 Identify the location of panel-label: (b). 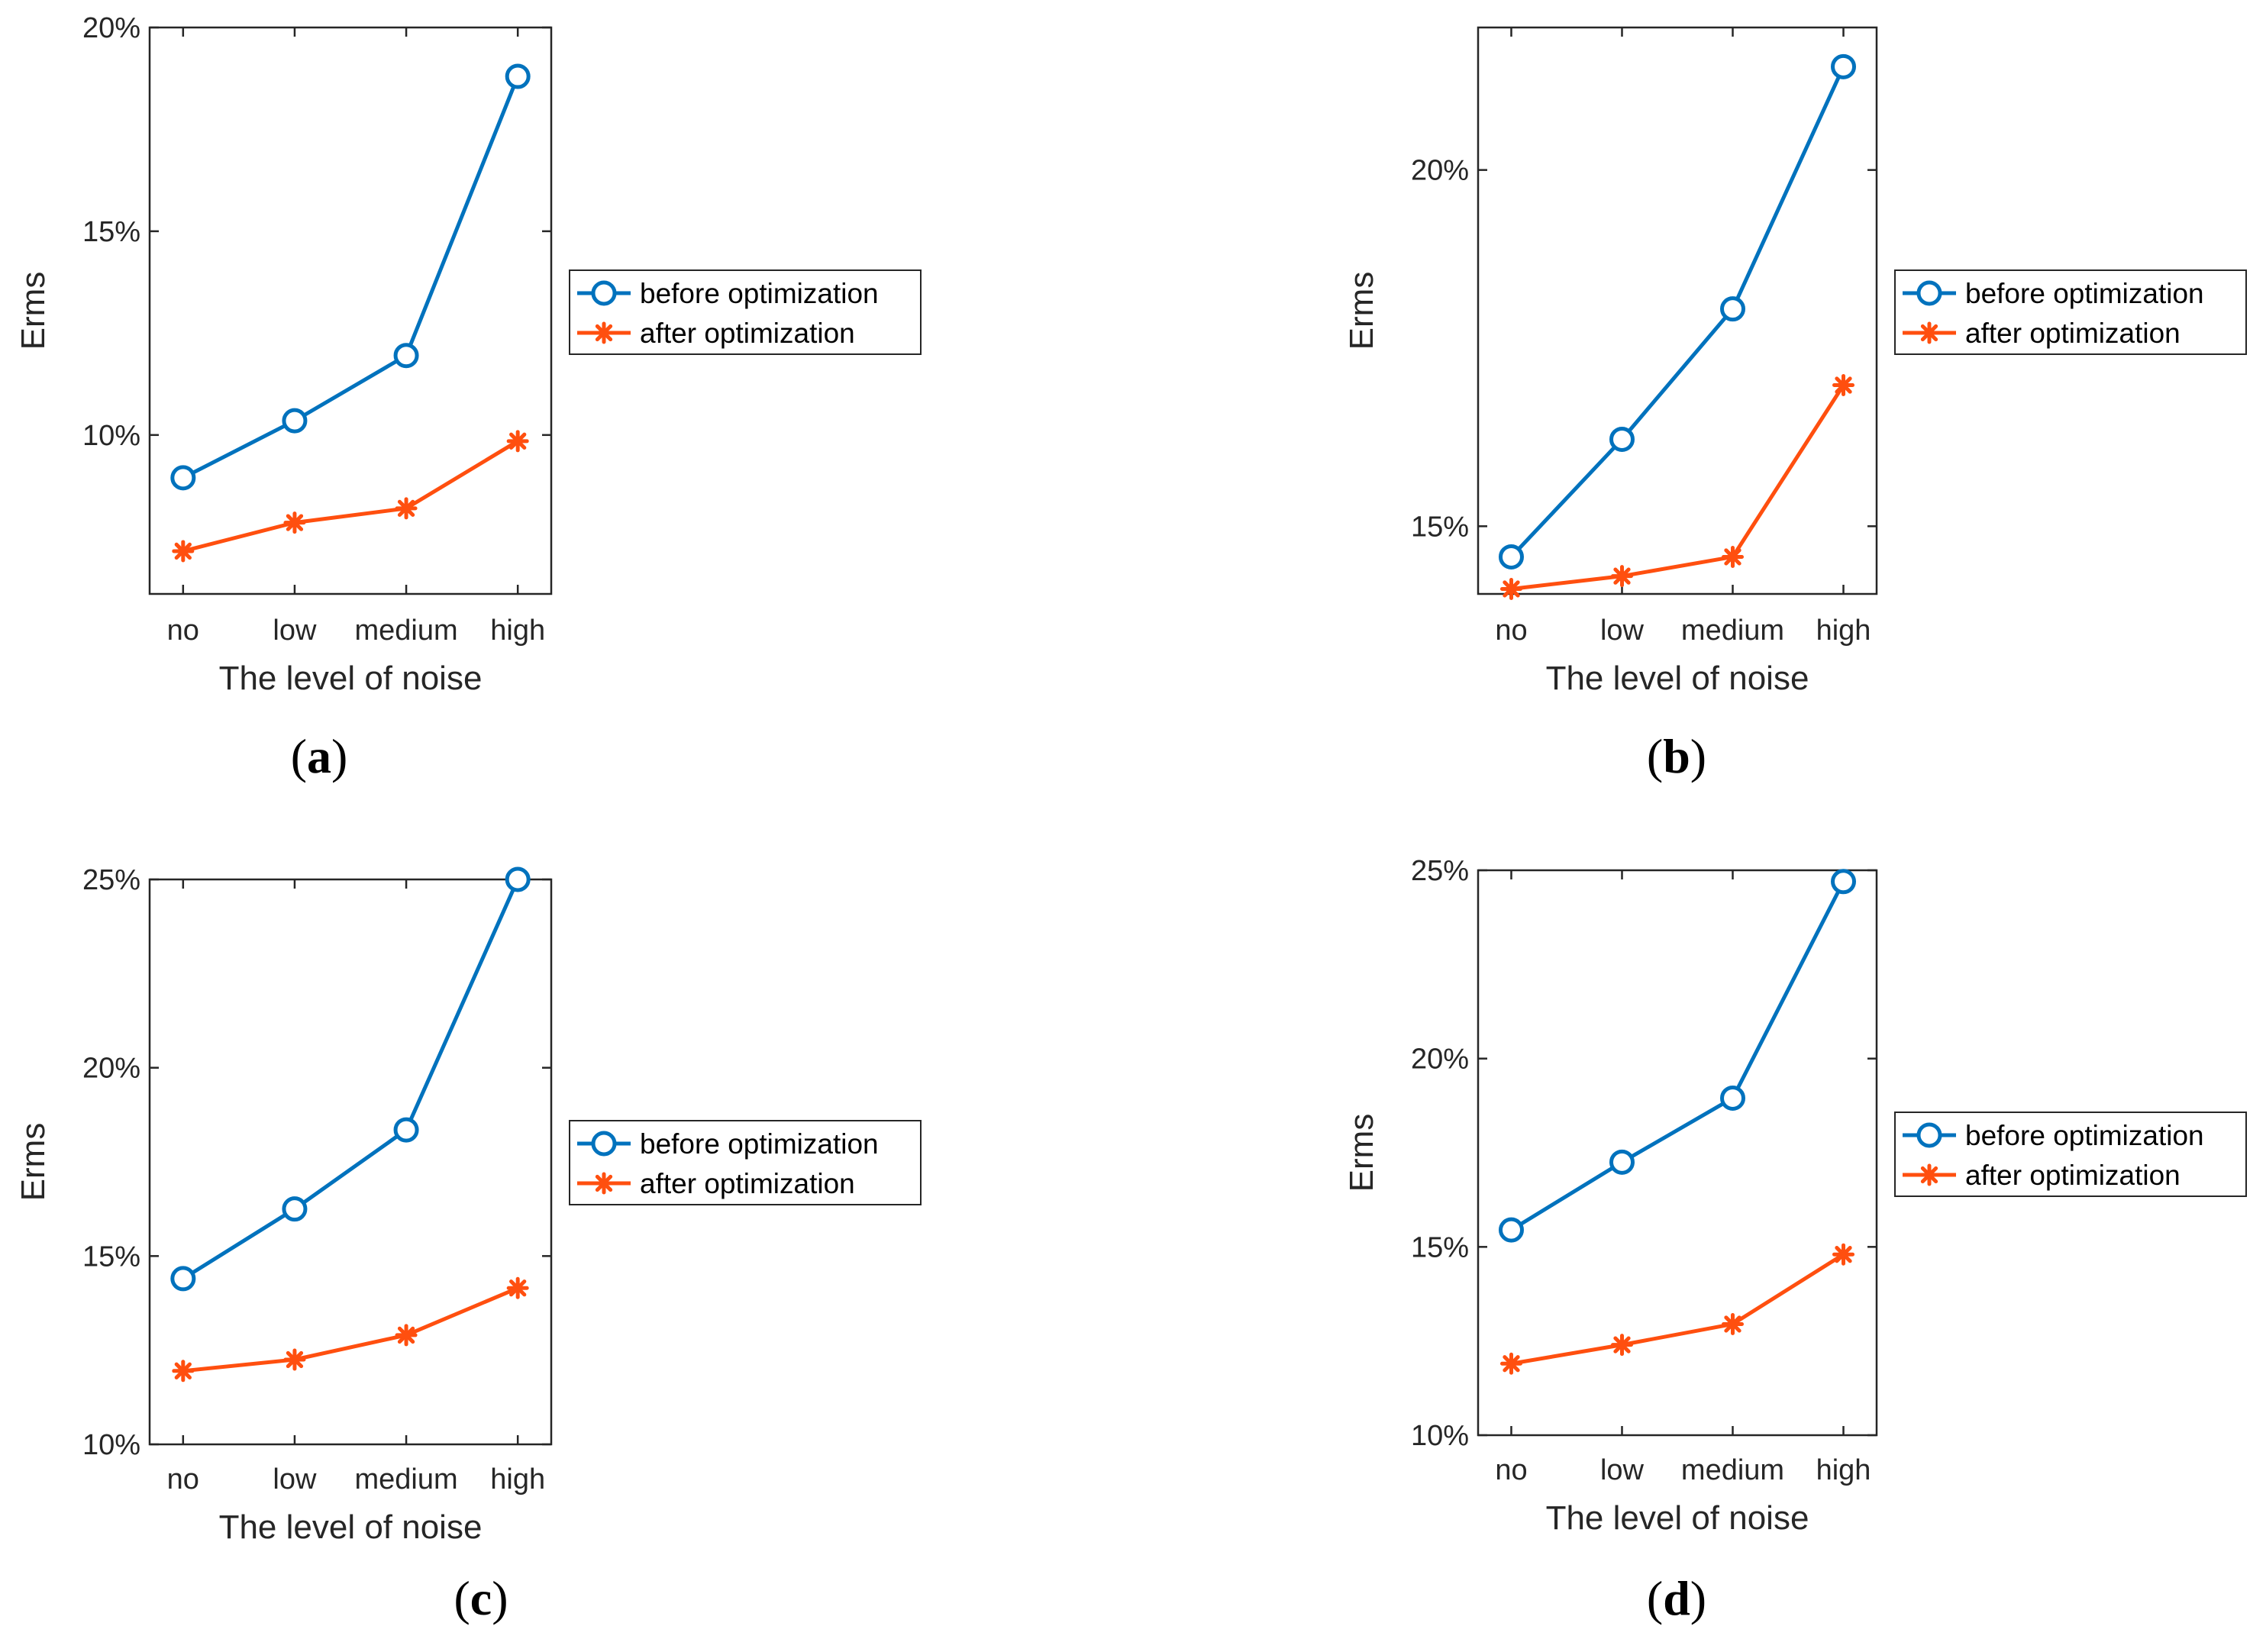
(1676, 756).